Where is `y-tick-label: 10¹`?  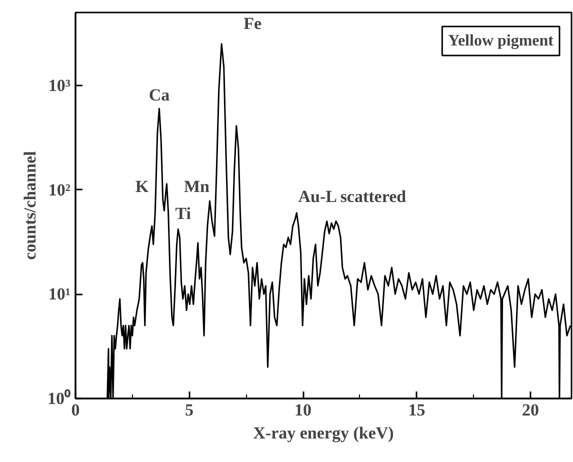
y-tick-label: 10¹ is located at coordinates (59, 294).